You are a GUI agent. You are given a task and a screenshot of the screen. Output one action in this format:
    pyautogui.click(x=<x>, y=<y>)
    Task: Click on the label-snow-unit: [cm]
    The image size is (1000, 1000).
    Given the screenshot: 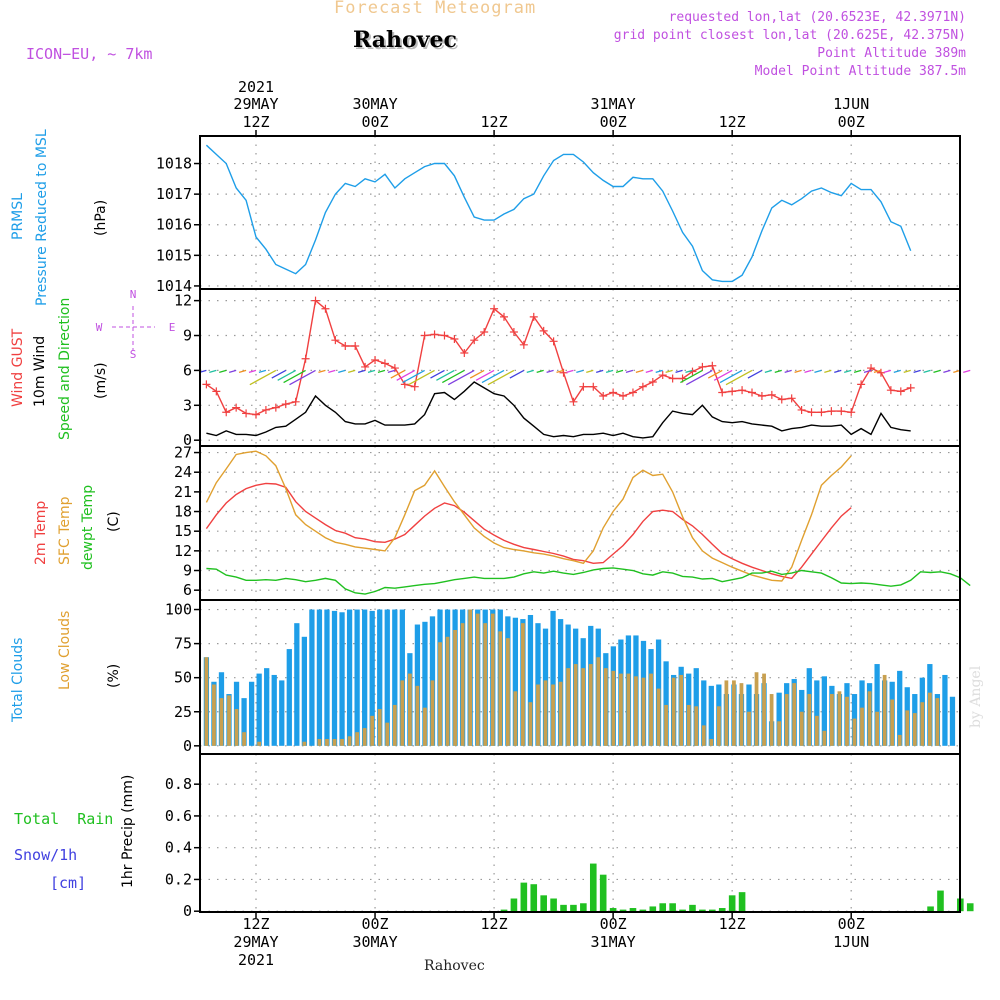 What is the action you would take?
    pyautogui.click(x=68, y=883)
    